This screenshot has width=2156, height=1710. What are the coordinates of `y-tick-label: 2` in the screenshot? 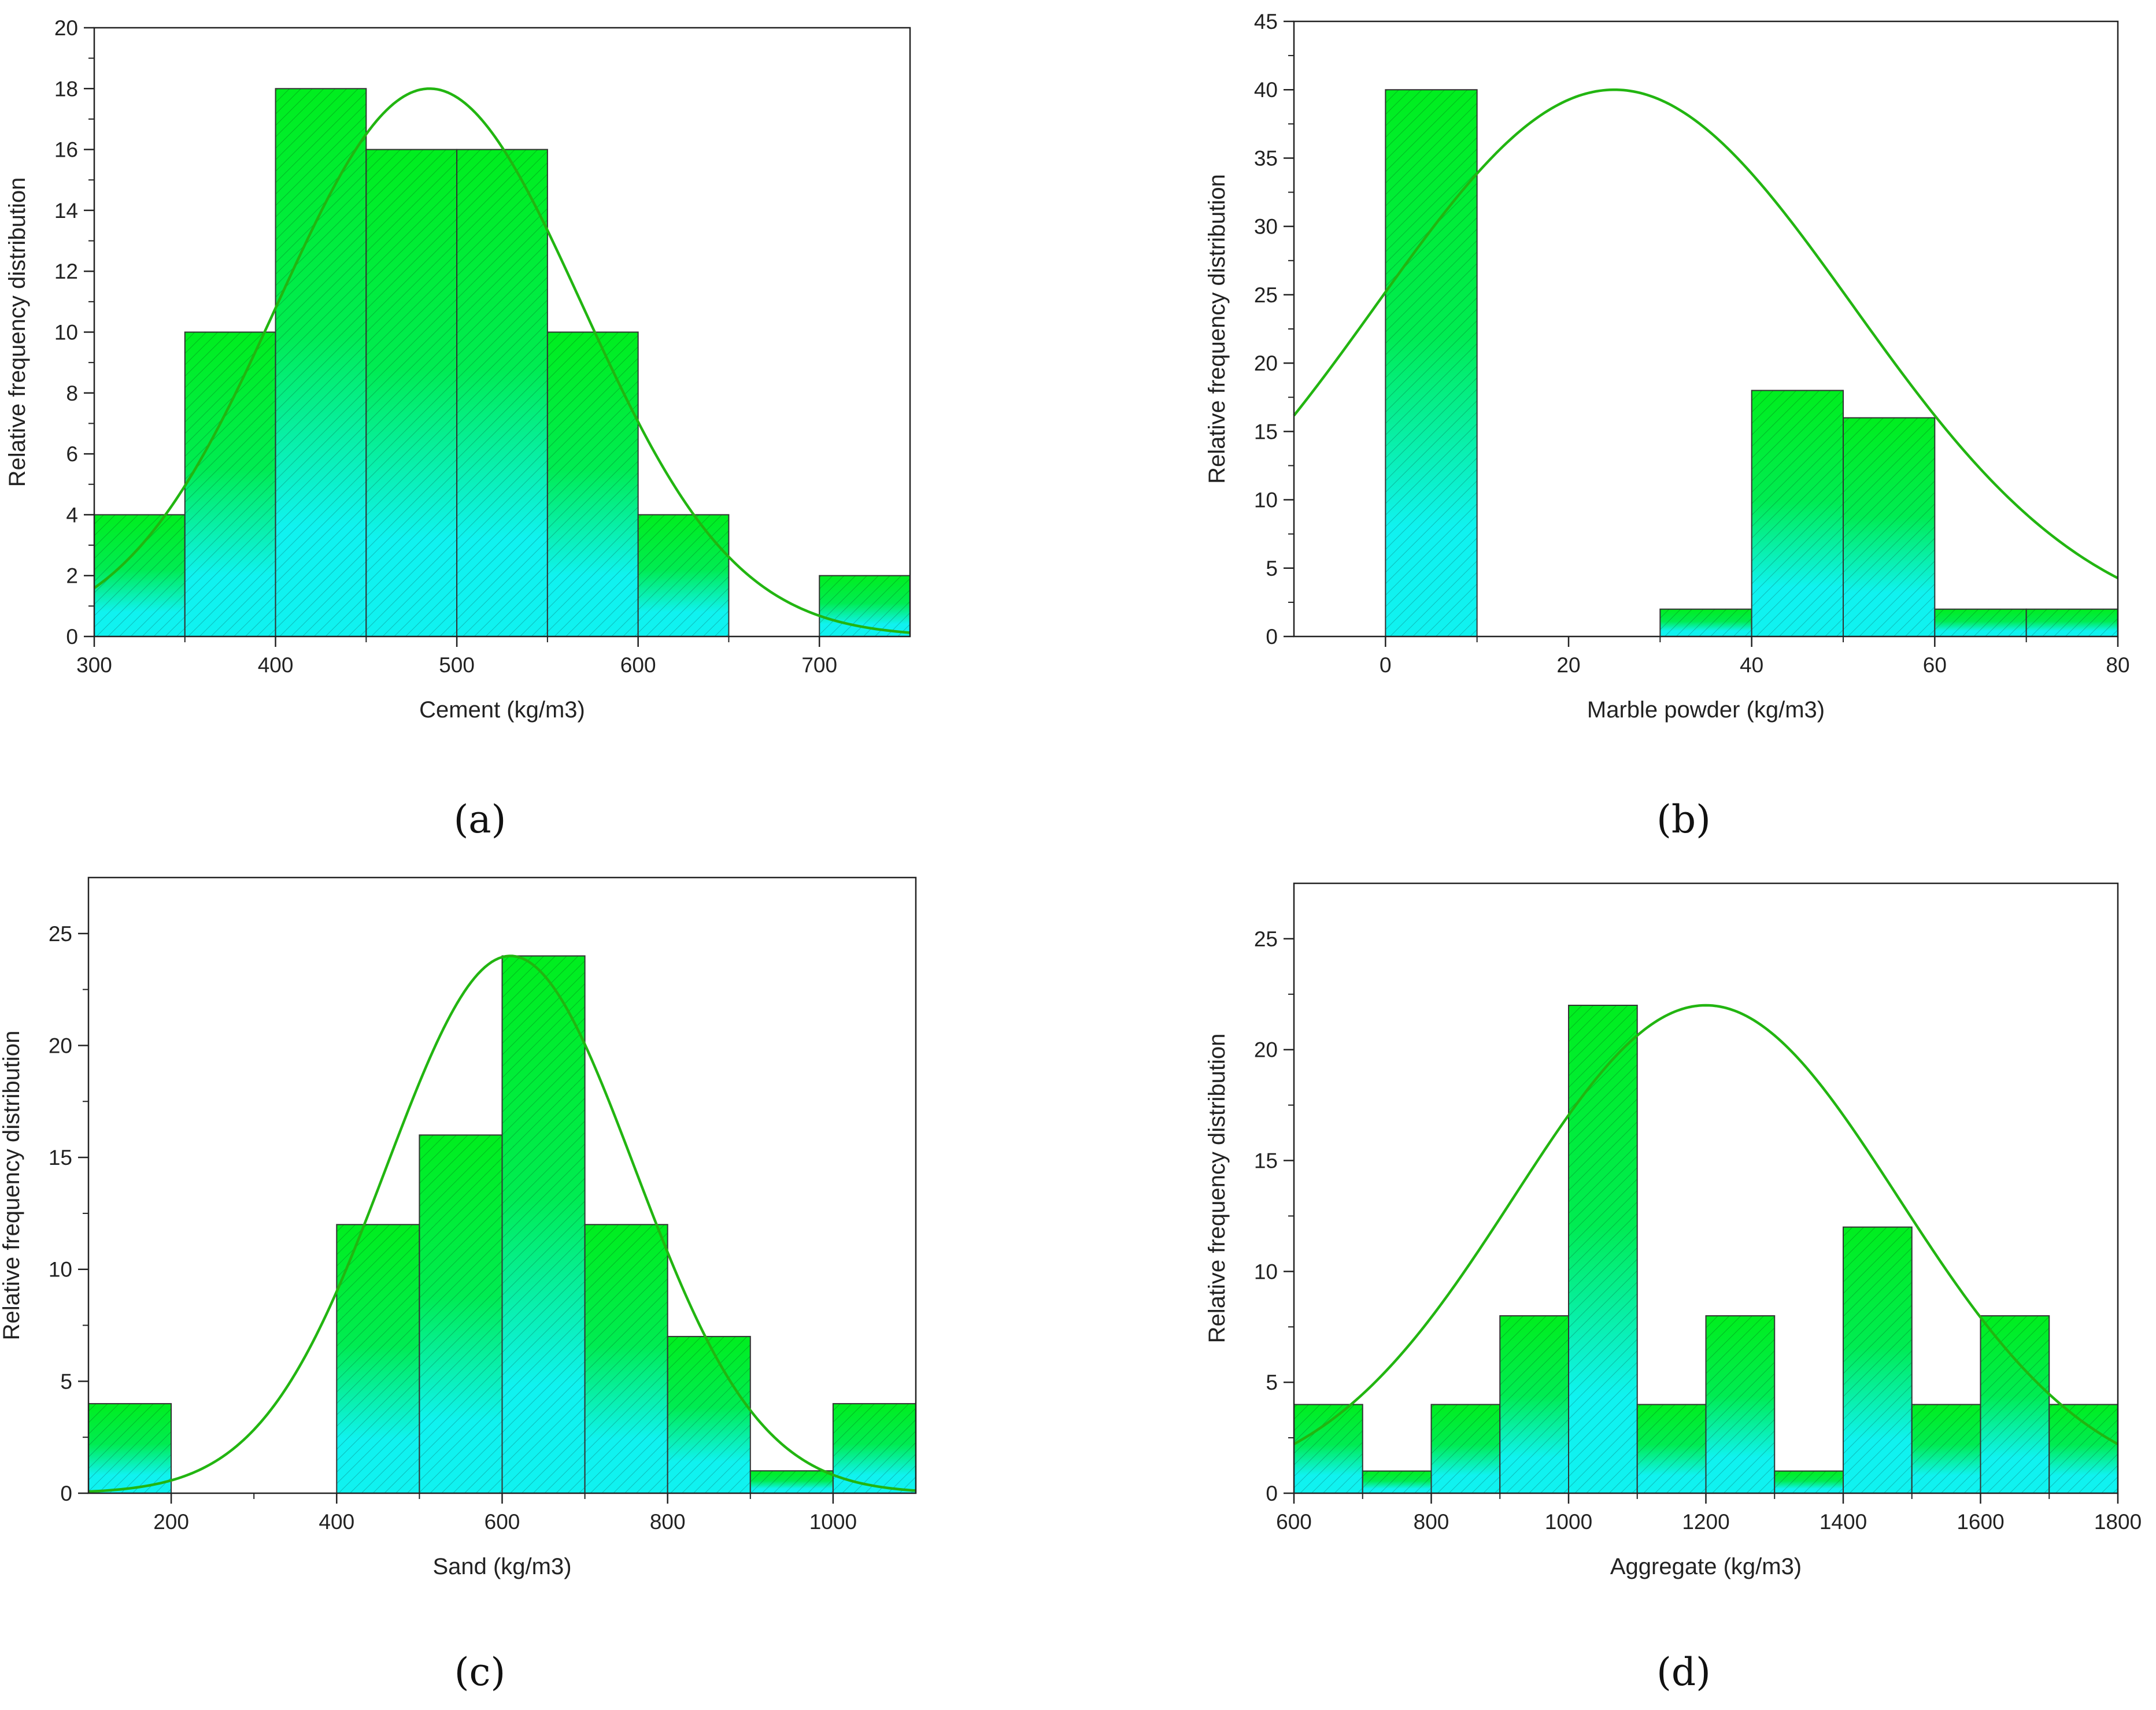 It's located at (72, 576).